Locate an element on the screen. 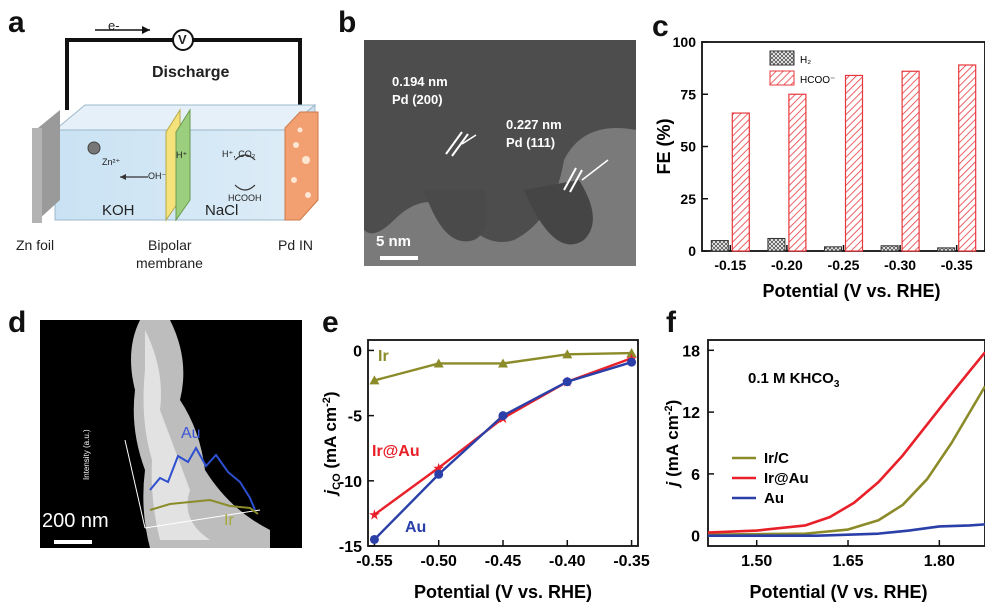 The height and width of the screenshot is (606, 985). tem-scale-label: 5 nm is located at coordinates (393, 241).